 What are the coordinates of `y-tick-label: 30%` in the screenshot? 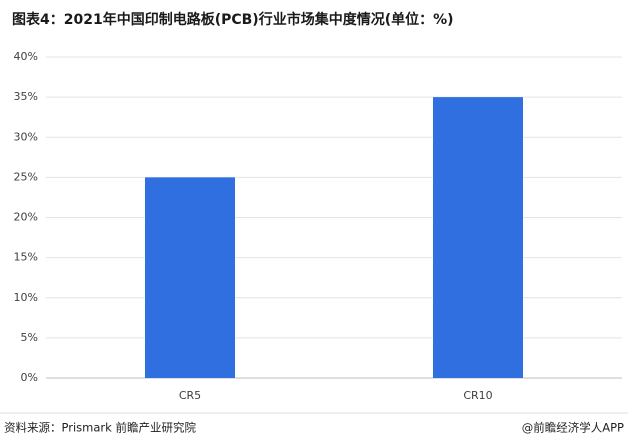 It's located at (26, 136).